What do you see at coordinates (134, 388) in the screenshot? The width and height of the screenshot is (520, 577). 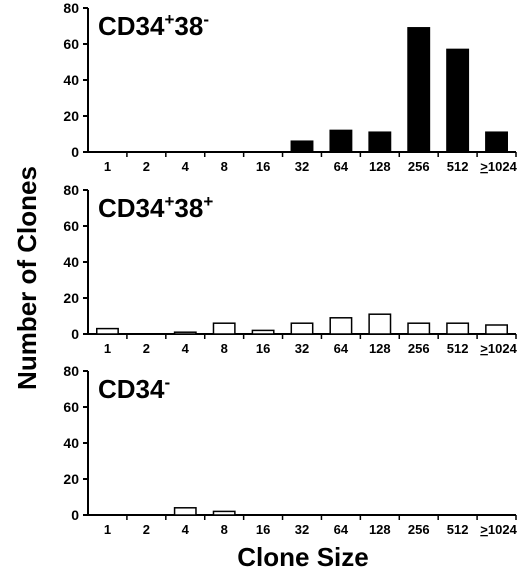 I see `panel-title: CD34-` at bounding box center [134, 388].